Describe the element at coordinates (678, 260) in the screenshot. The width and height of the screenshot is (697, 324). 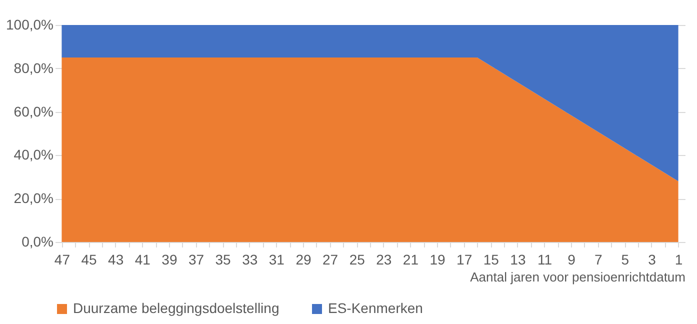
I see `x-tick-label: 1` at that location.